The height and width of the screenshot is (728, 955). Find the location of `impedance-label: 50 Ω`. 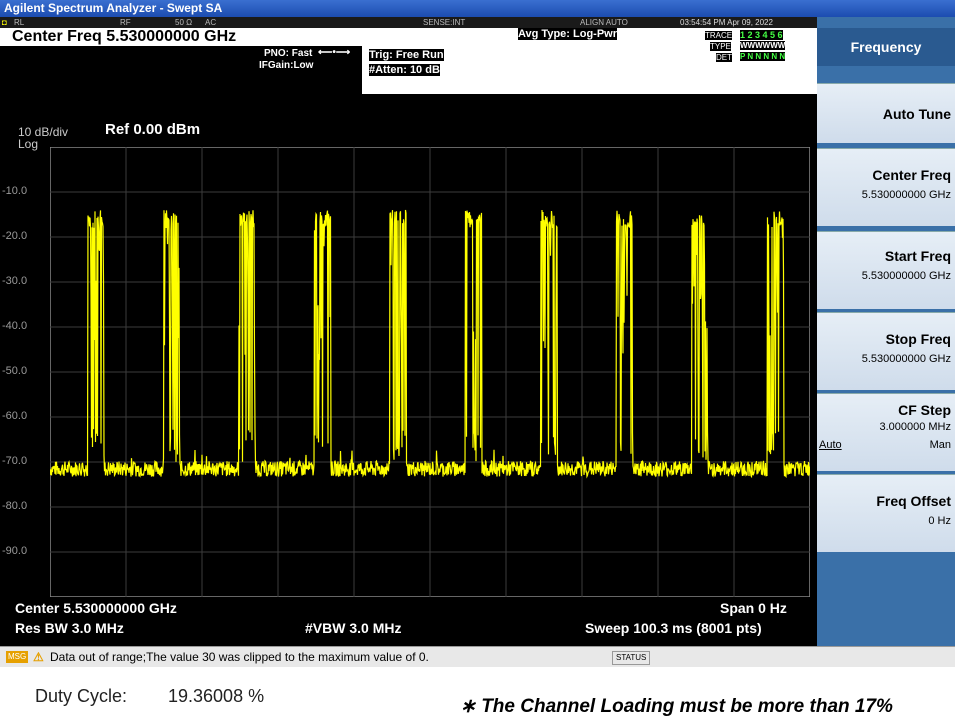

impedance-label: 50 Ω is located at coordinates (184, 22).